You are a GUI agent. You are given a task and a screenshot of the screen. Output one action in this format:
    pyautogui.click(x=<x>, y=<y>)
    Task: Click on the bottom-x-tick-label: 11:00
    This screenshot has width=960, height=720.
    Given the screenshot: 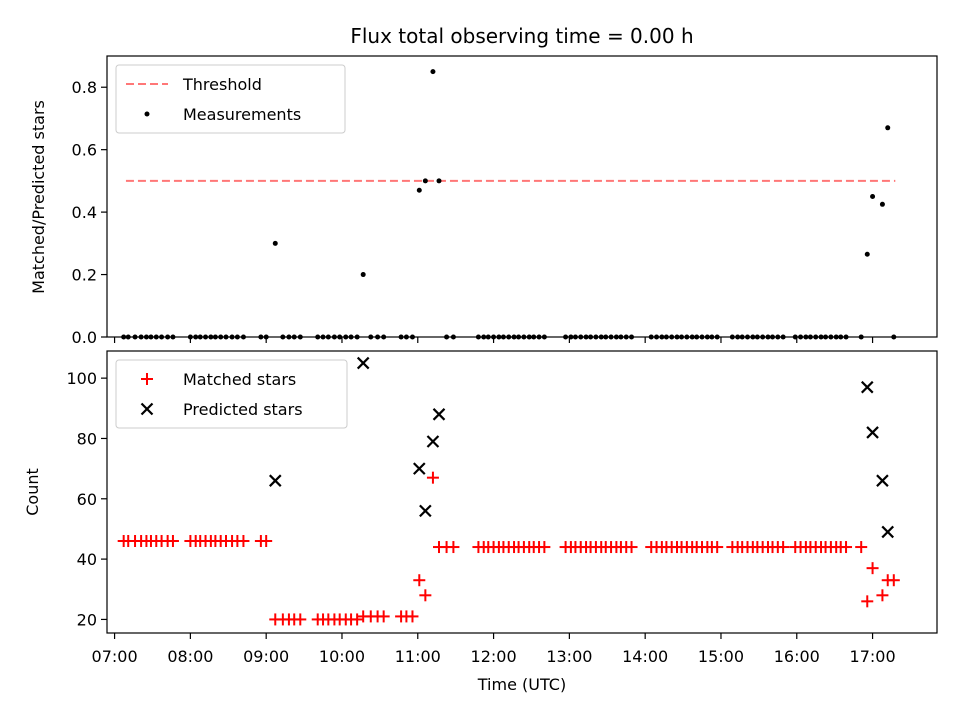 What is the action you would take?
    pyautogui.click(x=418, y=656)
    